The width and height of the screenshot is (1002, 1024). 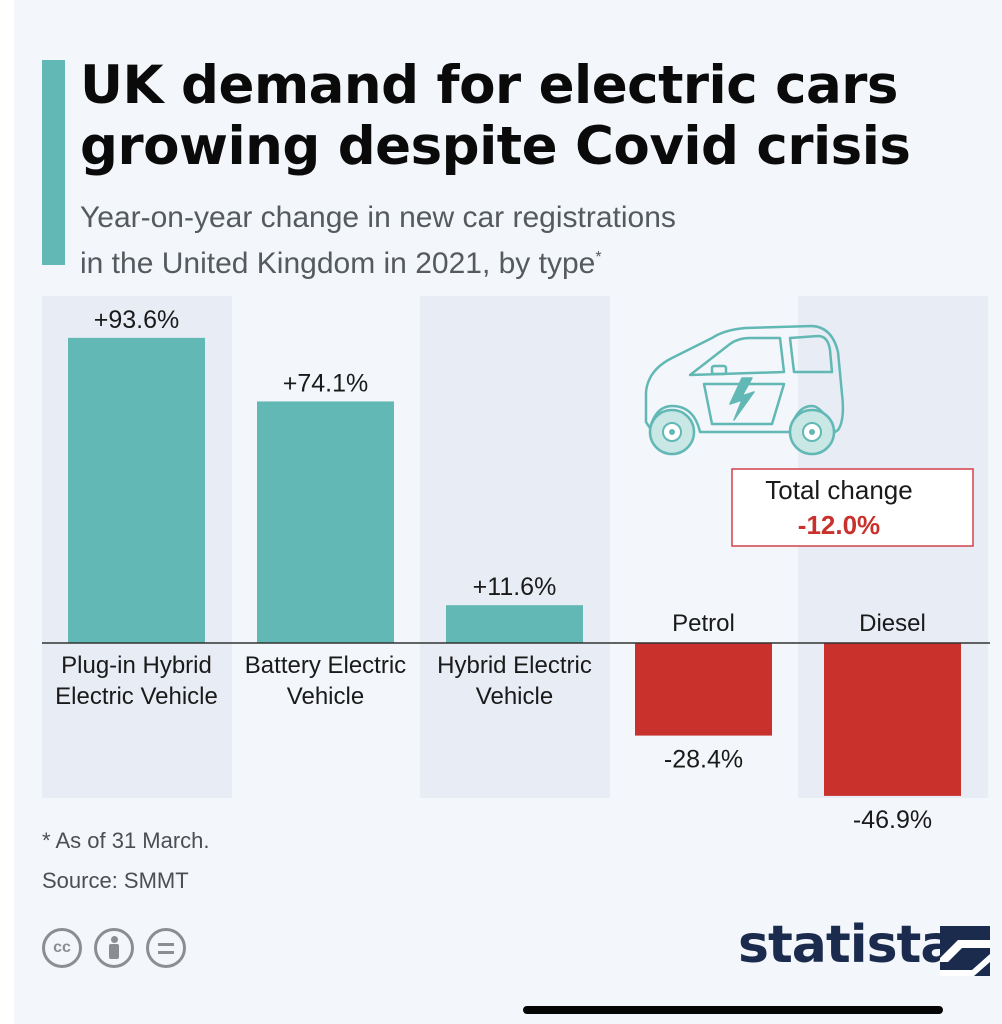 I want to click on home-indicator, so click(x=733, y=1010).